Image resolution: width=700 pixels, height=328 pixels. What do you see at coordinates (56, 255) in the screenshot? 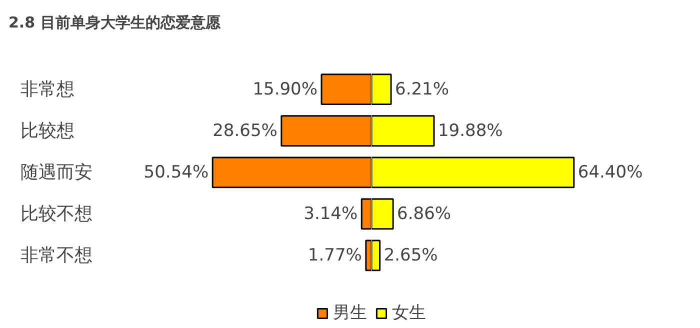
I see `y-tick-label: 非常不想` at bounding box center [56, 255].